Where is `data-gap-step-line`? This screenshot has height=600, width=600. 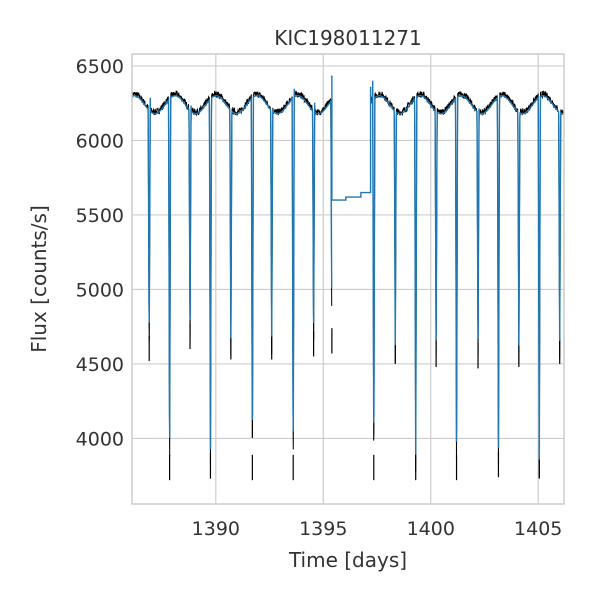 data-gap-step-line is located at coordinates (351, 138).